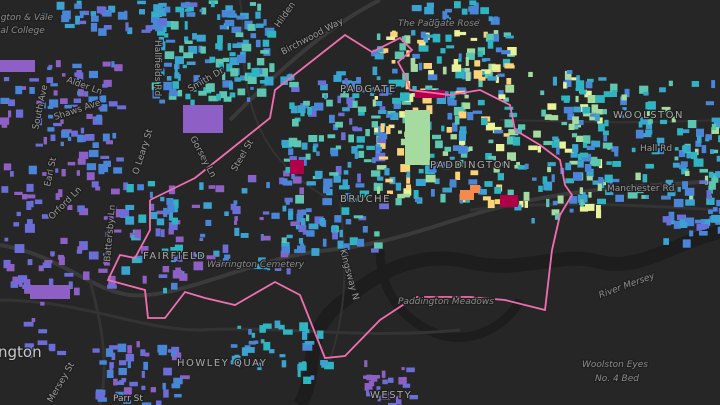 The width and height of the screenshot is (720, 405). Describe the element at coordinates (22, 31) in the screenshot. I see `label-vale-college: val College` at that location.